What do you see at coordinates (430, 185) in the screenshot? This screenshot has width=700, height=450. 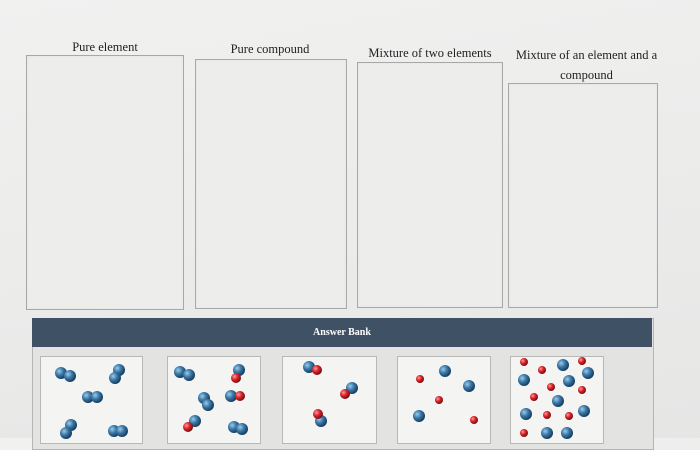 I see `drop-zone-mixture-two-elements` at bounding box center [430, 185].